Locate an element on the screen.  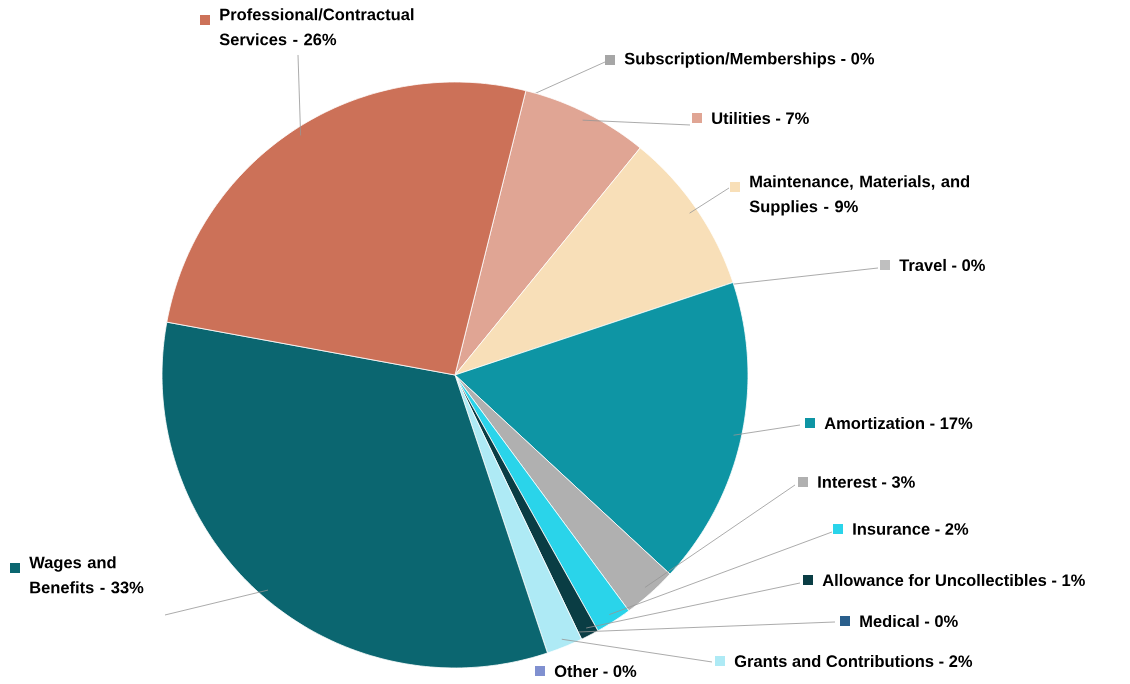
legend-label: Travel - 0% is located at coordinates (942, 265).